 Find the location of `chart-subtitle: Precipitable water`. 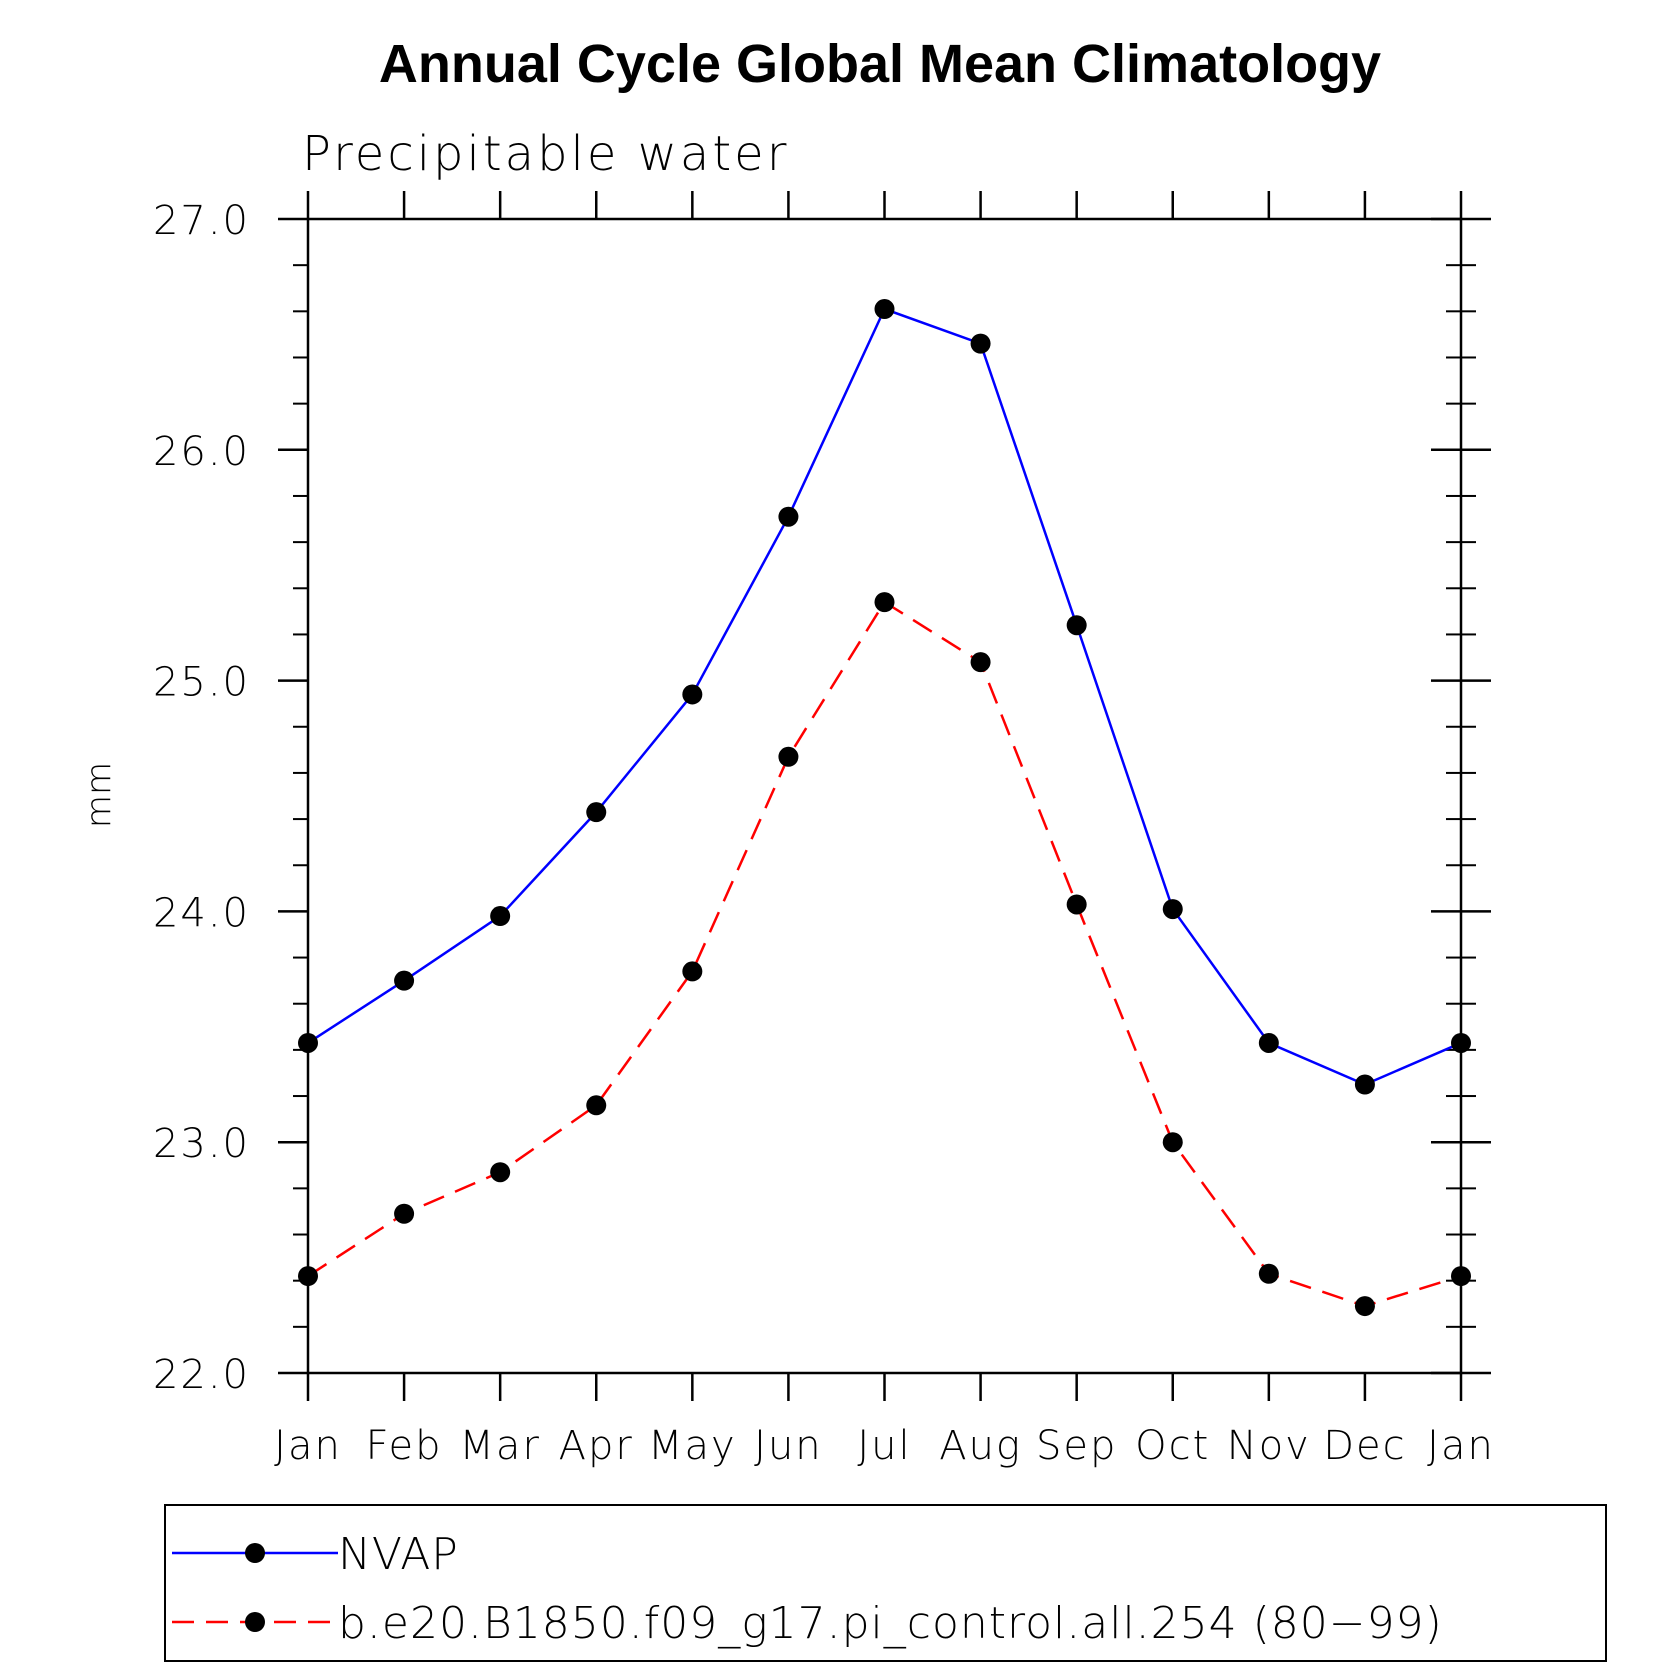

chart-subtitle: Precipitable water is located at coordinates (545, 154).